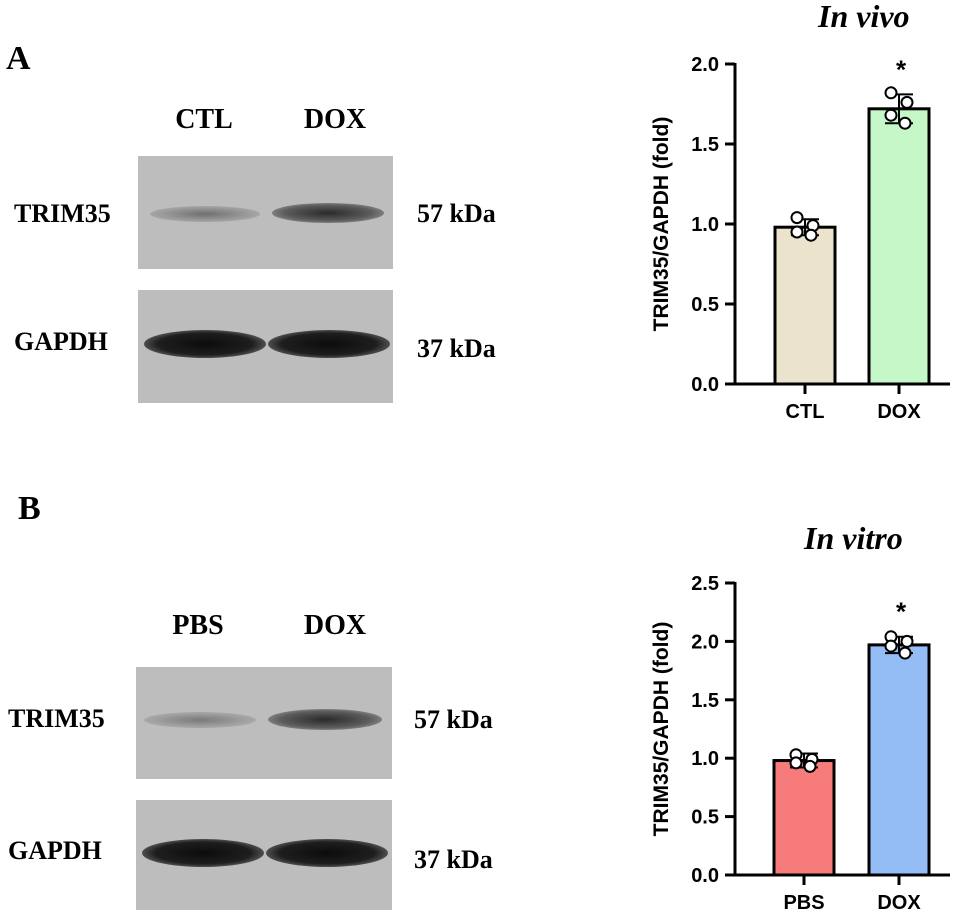  I want to click on kda-label-trim35: 57 kDa, so click(456, 213).